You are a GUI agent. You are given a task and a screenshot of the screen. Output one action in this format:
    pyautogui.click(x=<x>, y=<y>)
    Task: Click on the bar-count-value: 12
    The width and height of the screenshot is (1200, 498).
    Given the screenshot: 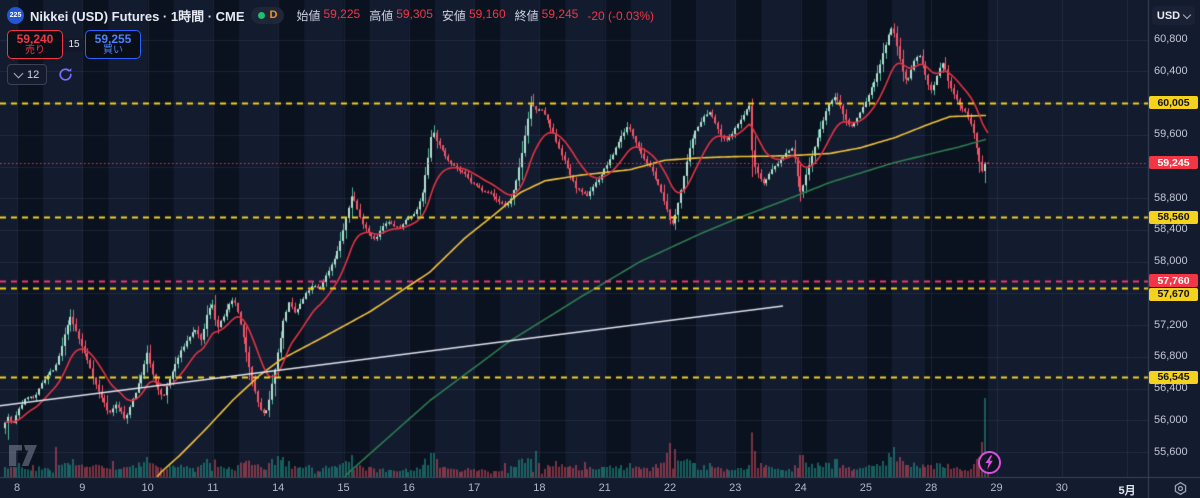 What is the action you would take?
    pyautogui.click(x=33, y=74)
    